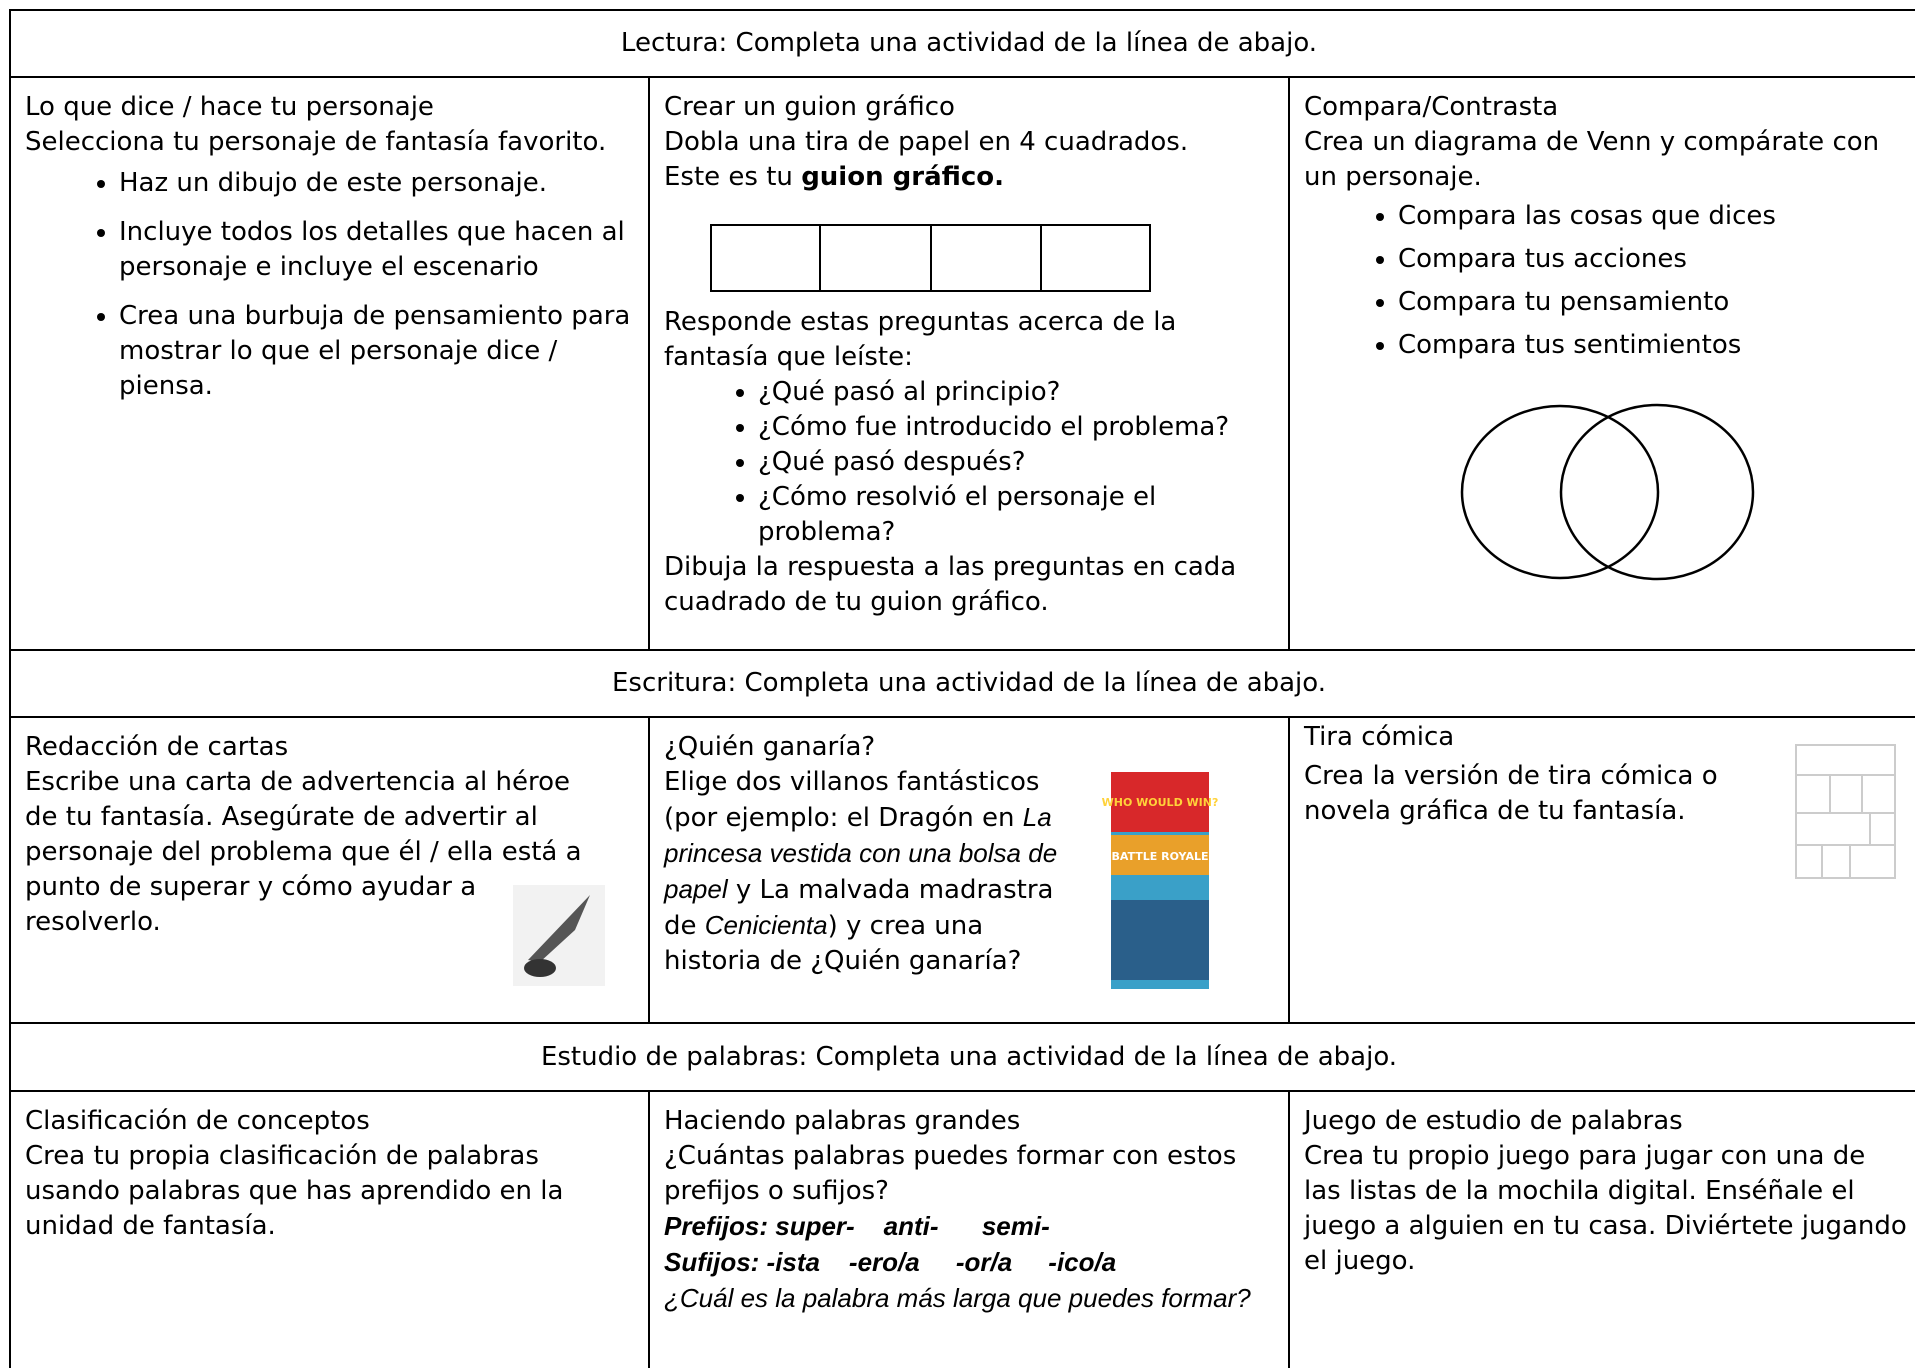  I want to click on text-bold: guion gráfico., so click(903, 177).